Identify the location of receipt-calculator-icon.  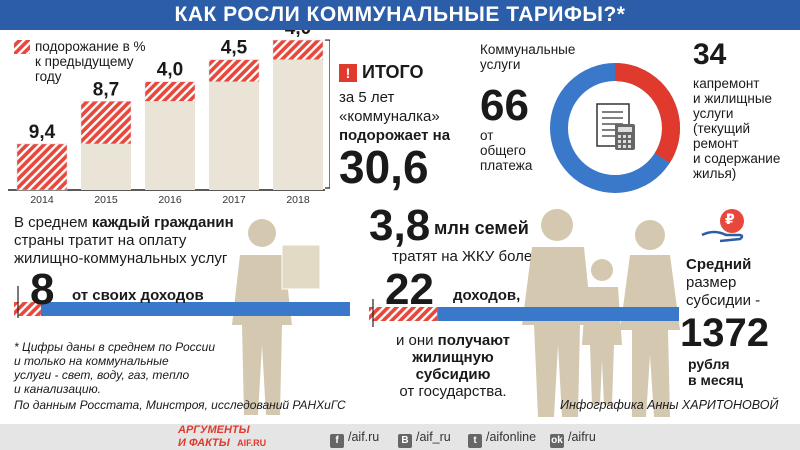
(615, 126).